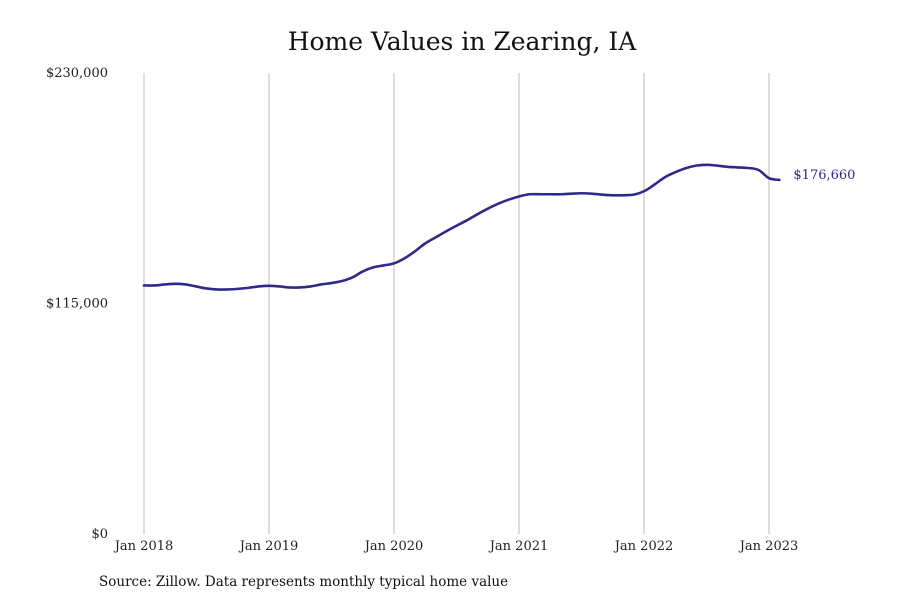 The width and height of the screenshot is (900, 600). Describe the element at coordinates (518, 546) in the screenshot. I see `x-tick-label: Jan 2021` at that location.